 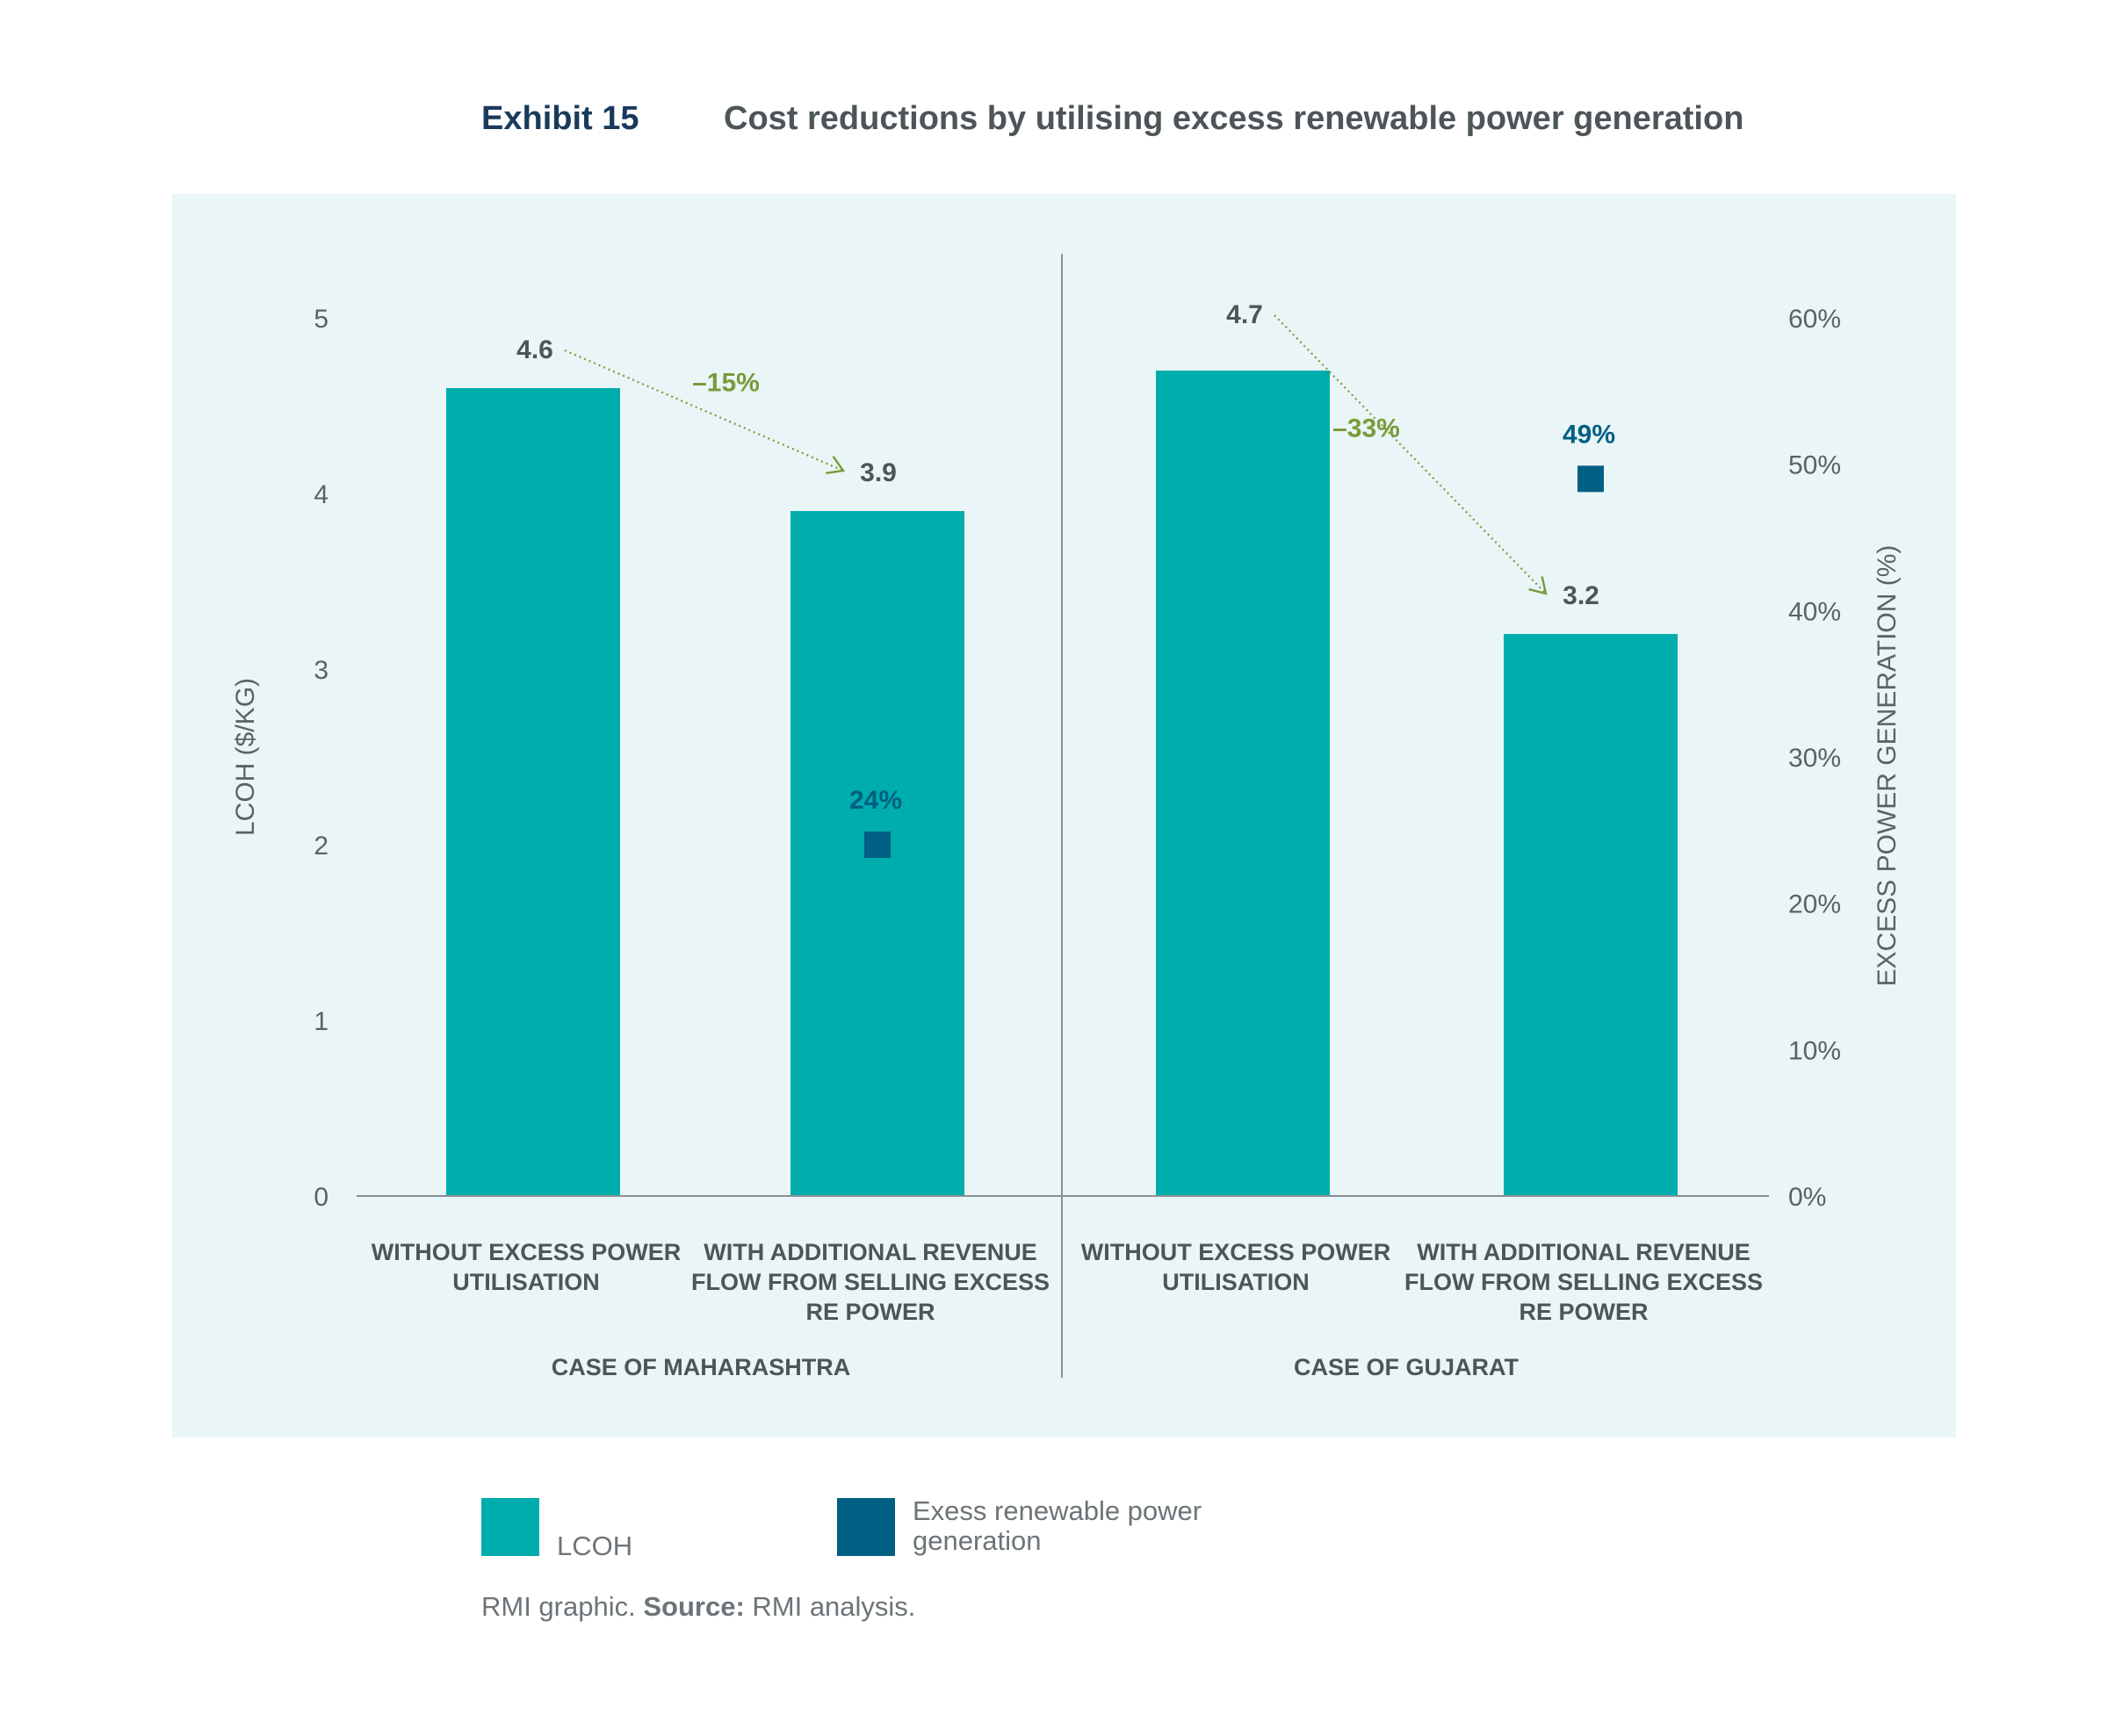 What do you see at coordinates (321, 1197) in the screenshot?
I see `left-axis-tick-label: 0` at bounding box center [321, 1197].